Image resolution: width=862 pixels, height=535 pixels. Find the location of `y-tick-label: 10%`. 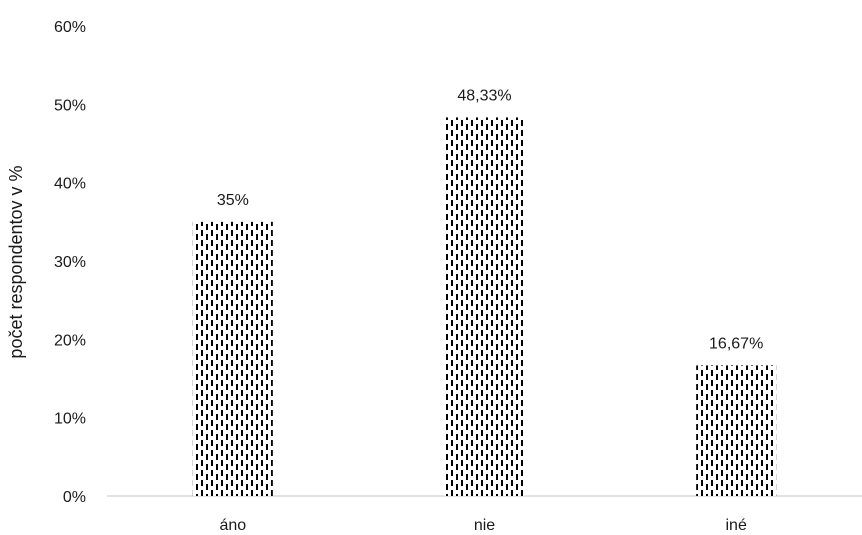

y-tick-label: 10% is located at coordinates (70, 419).